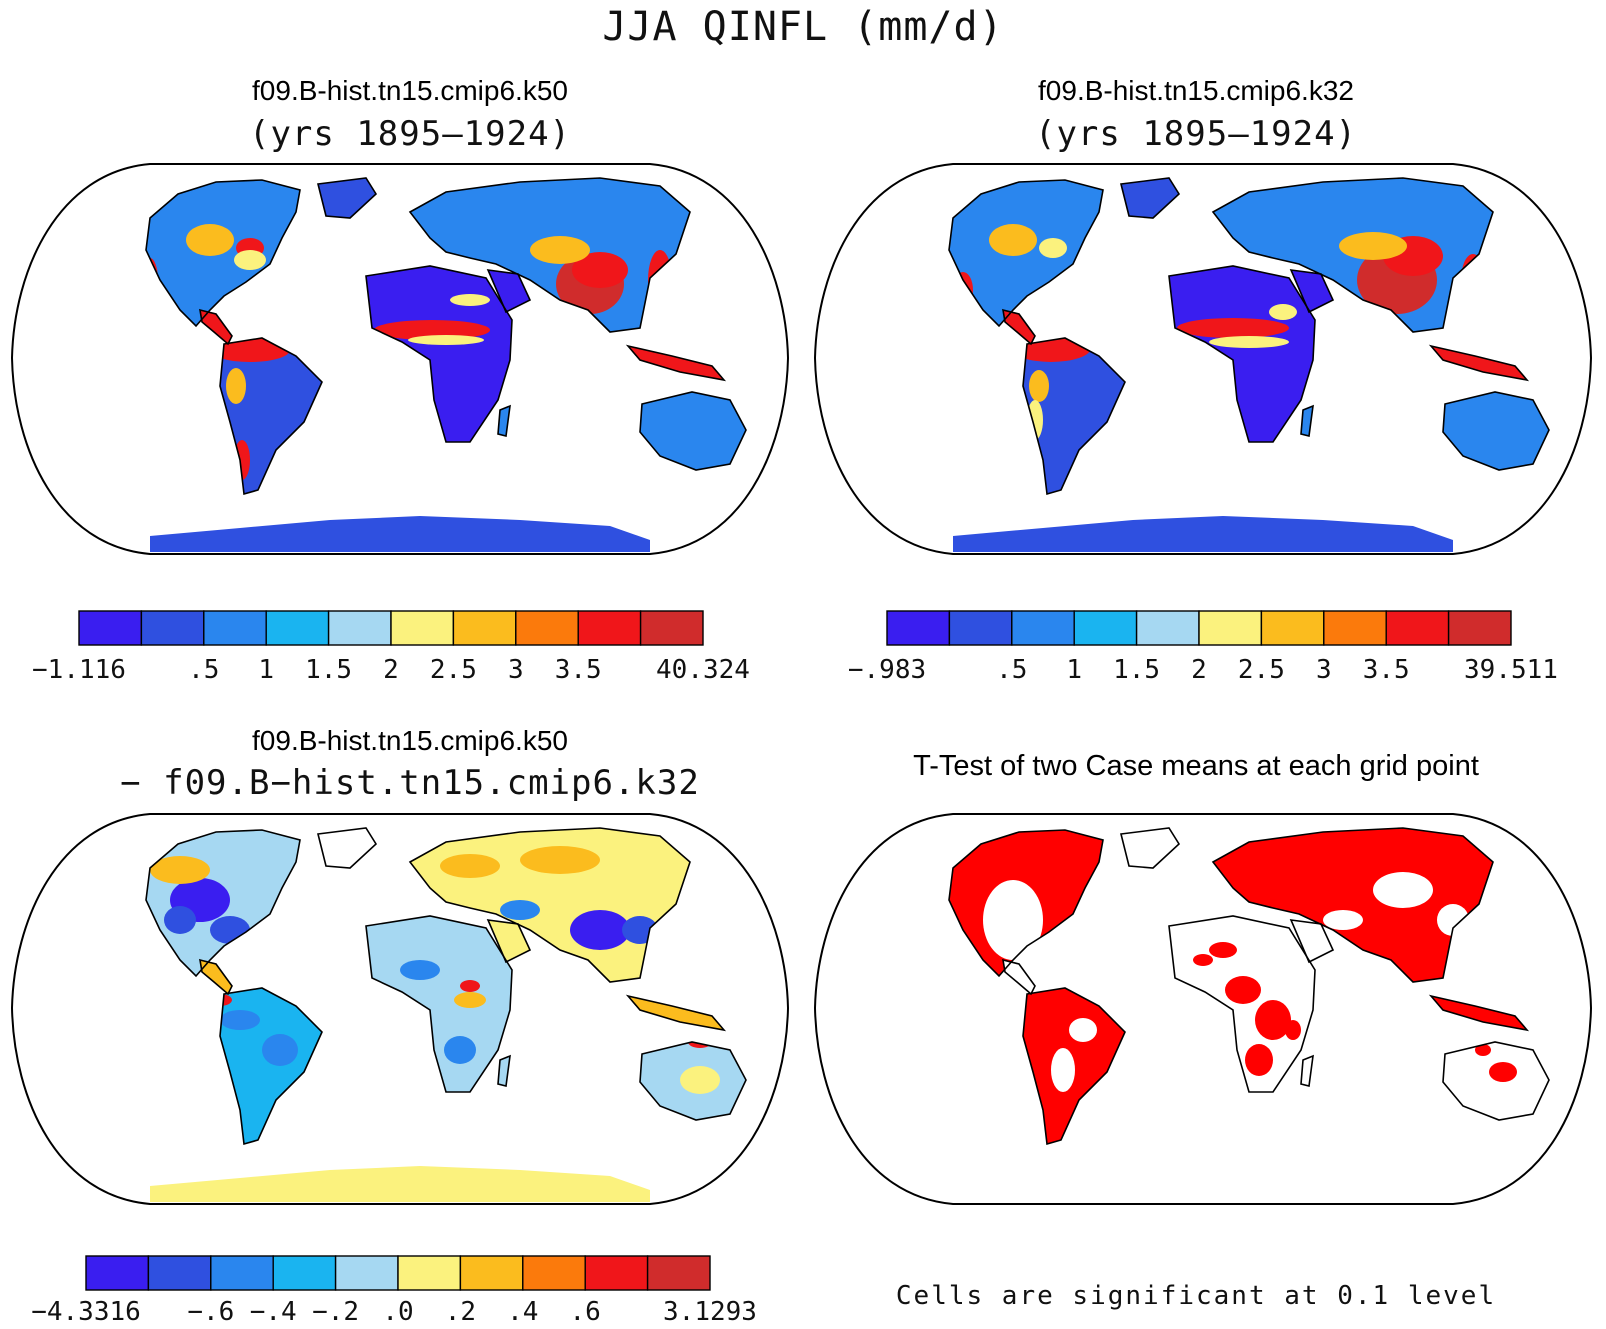  I want to click on colorbar-k32, so click(1199, 628).